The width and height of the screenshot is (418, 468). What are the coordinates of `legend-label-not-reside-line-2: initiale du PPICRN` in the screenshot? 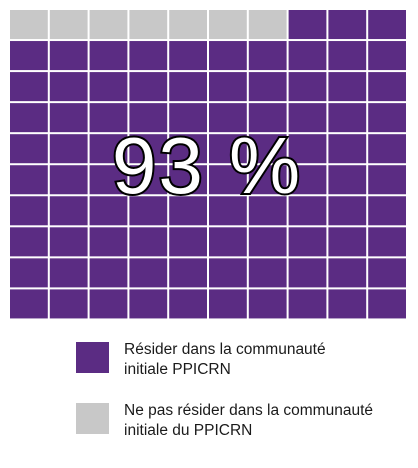 It's located at (188, 430).